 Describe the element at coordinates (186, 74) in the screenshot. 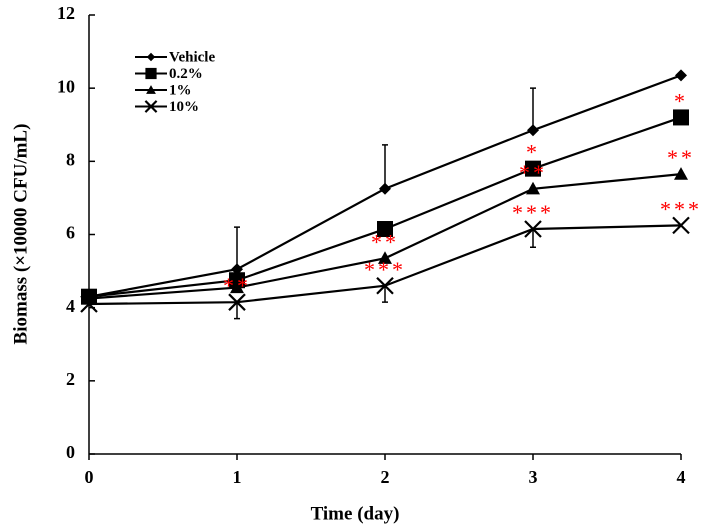

I see `legend-label: 0.2%` at that location.